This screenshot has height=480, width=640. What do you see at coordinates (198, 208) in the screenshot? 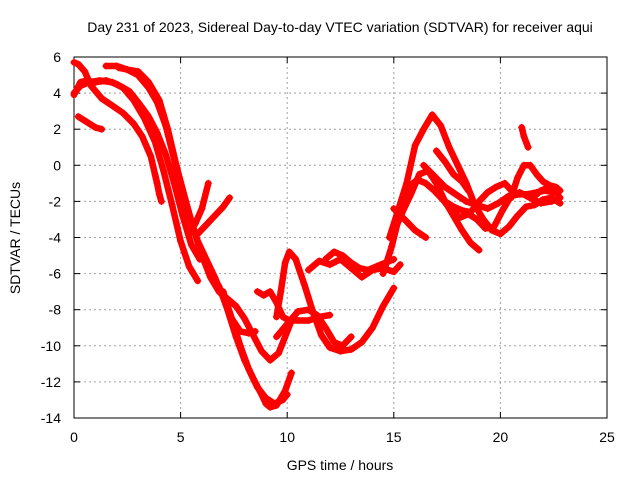
I see `series-sat-h` at bounding box center [198, 208].